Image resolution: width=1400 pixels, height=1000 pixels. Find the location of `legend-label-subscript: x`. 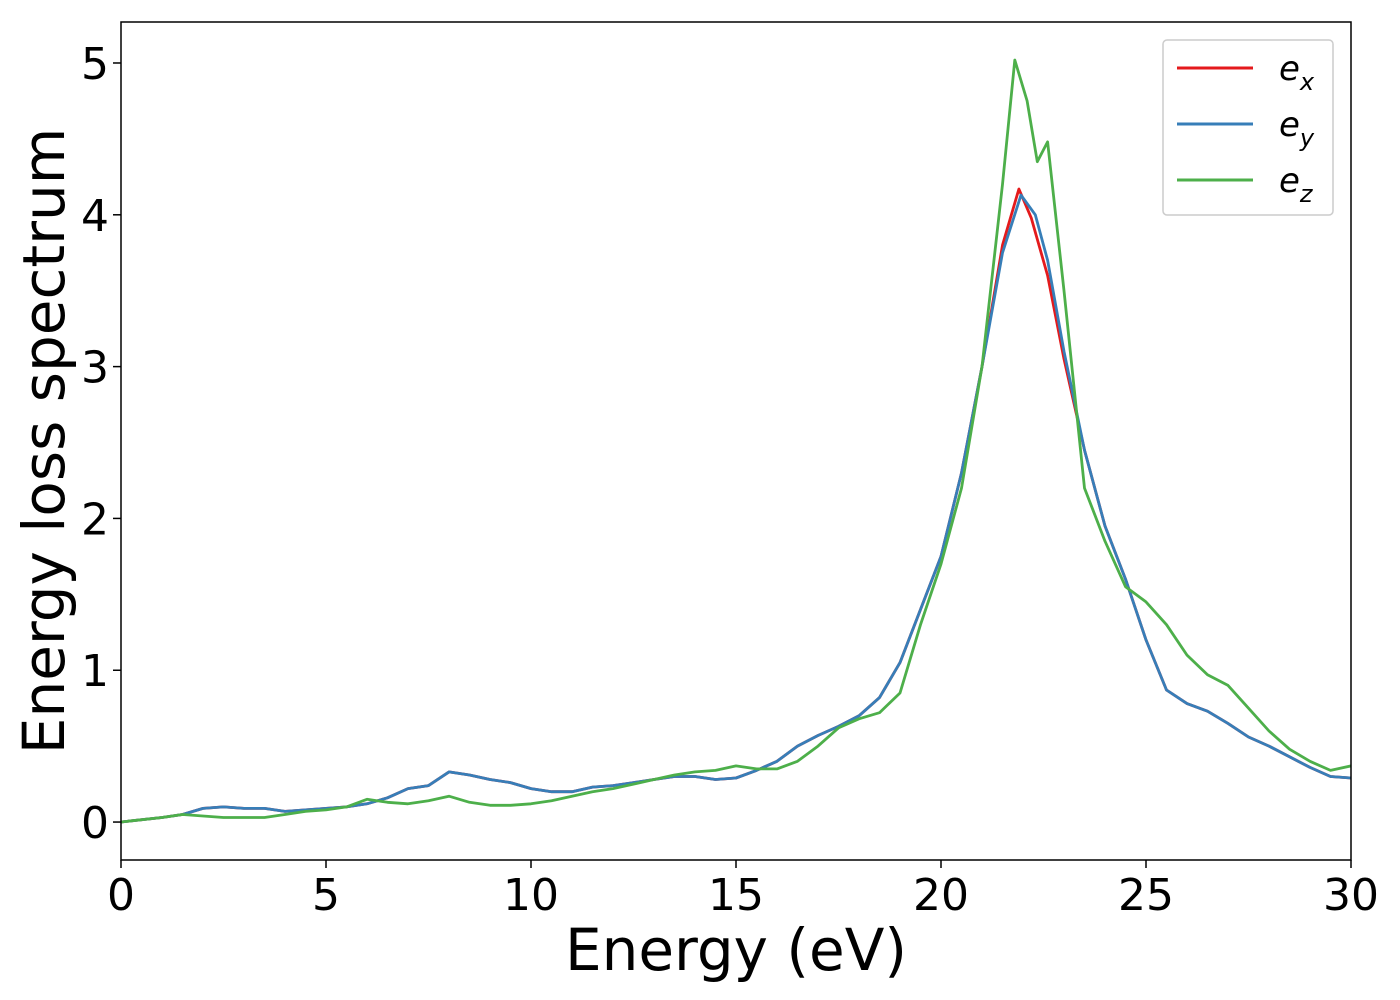

legend-label-subscript: x is located at coordinates (1307, 82).